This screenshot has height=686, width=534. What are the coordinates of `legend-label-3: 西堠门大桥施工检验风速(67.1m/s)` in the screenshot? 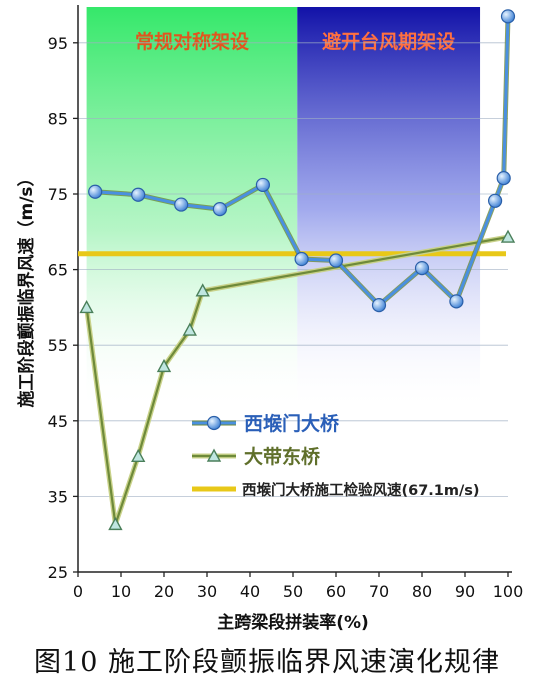 It's located at (361, 490).